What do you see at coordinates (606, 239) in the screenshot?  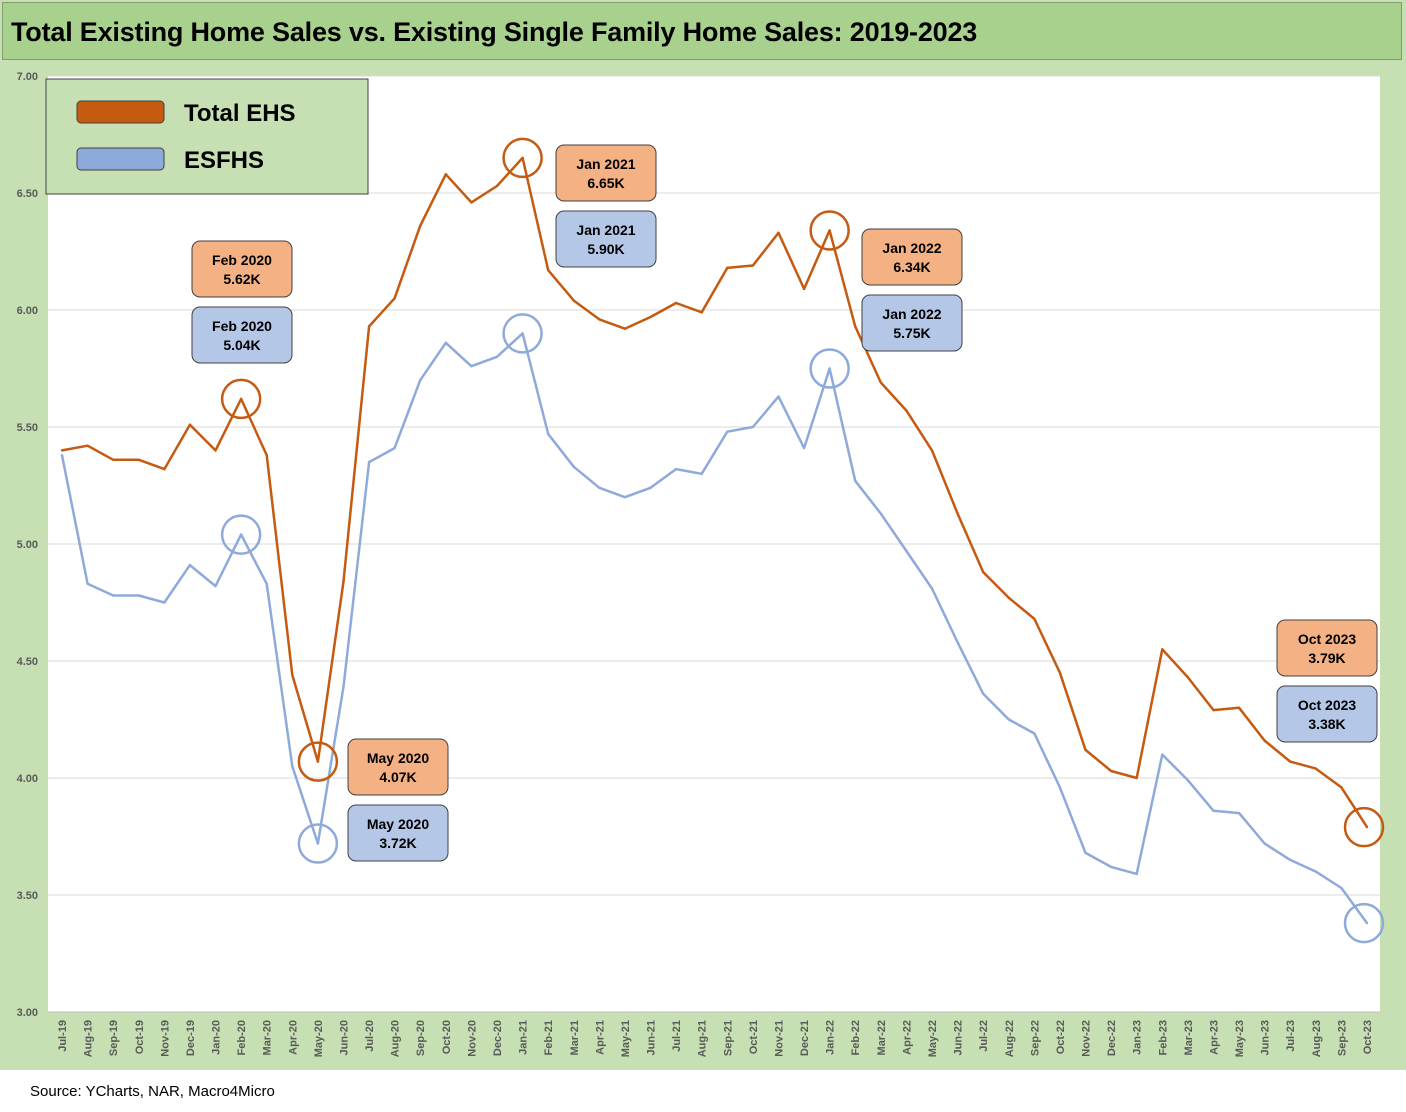 I see `callout-esfhs: Jan 2021 5.90K` at bounding box center [606, 239].